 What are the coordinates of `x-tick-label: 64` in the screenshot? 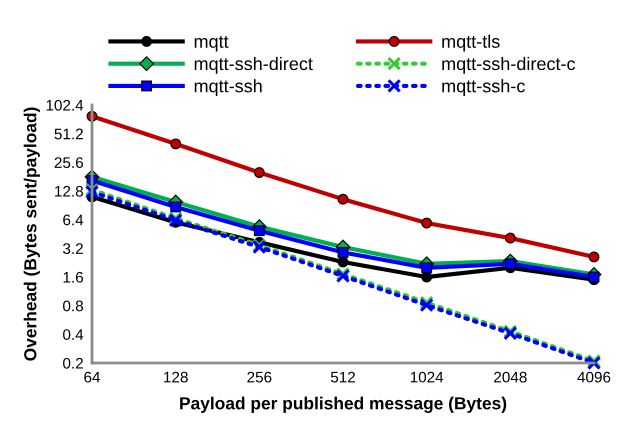 It's located at (92, 377).